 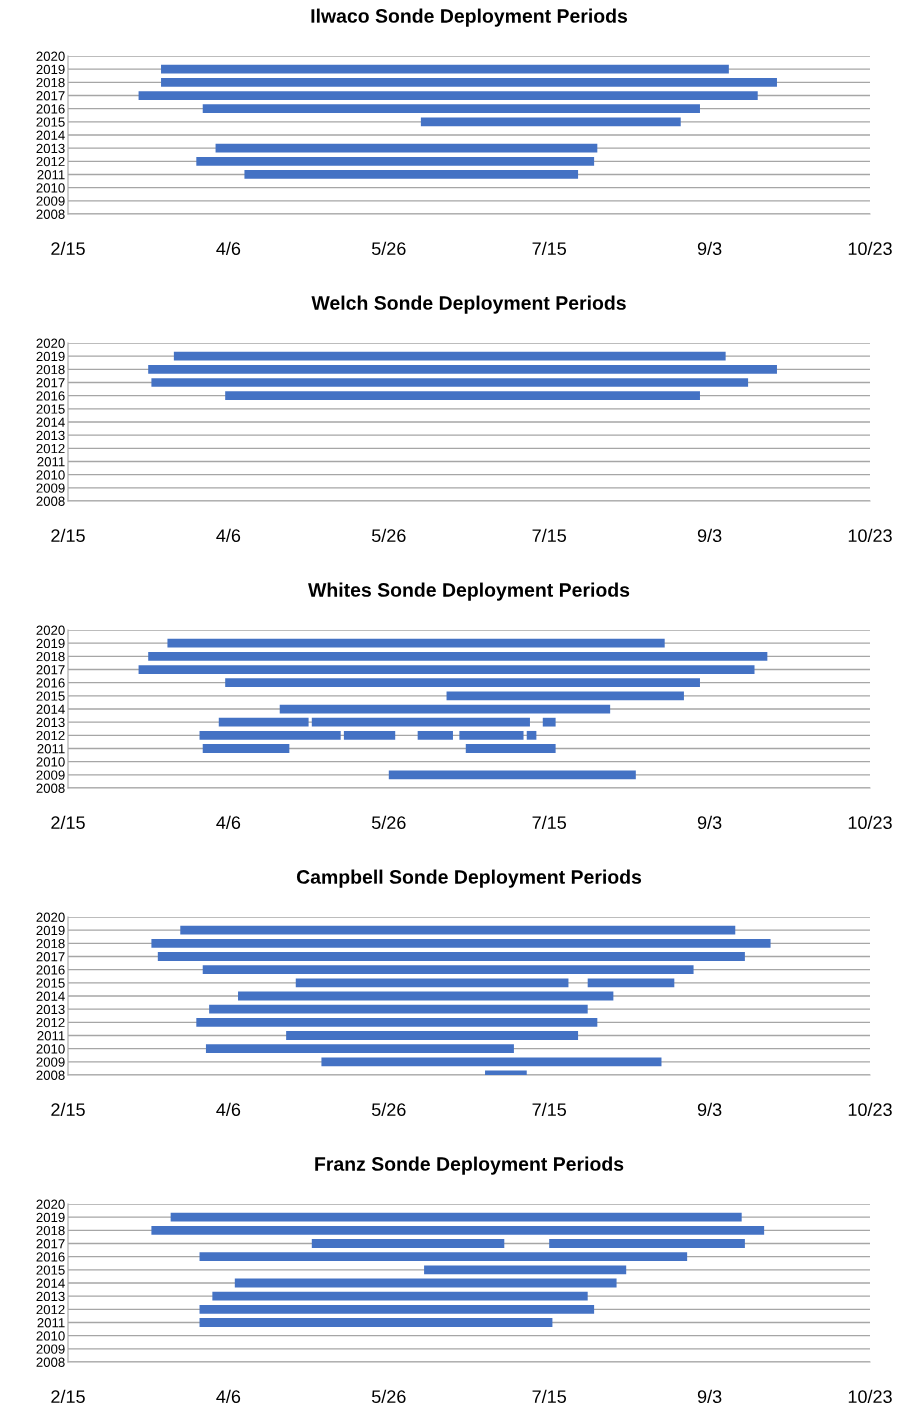 I want to click on chart-title: Ilwaco Sonde Deployment Periods, so click(x=469, y=17).